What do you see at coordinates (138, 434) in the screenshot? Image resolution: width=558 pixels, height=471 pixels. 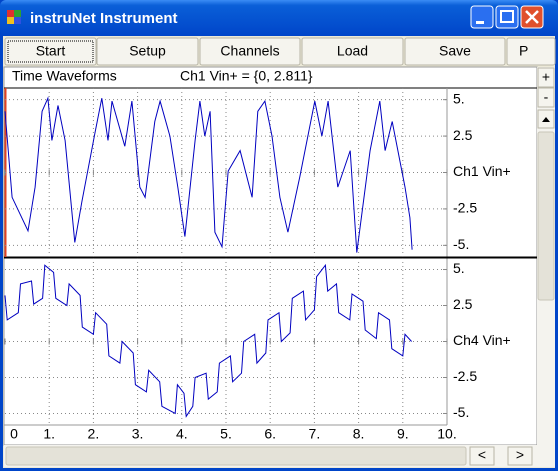 I see `x-tick-label: 3.` at bounding box center [138, 434].